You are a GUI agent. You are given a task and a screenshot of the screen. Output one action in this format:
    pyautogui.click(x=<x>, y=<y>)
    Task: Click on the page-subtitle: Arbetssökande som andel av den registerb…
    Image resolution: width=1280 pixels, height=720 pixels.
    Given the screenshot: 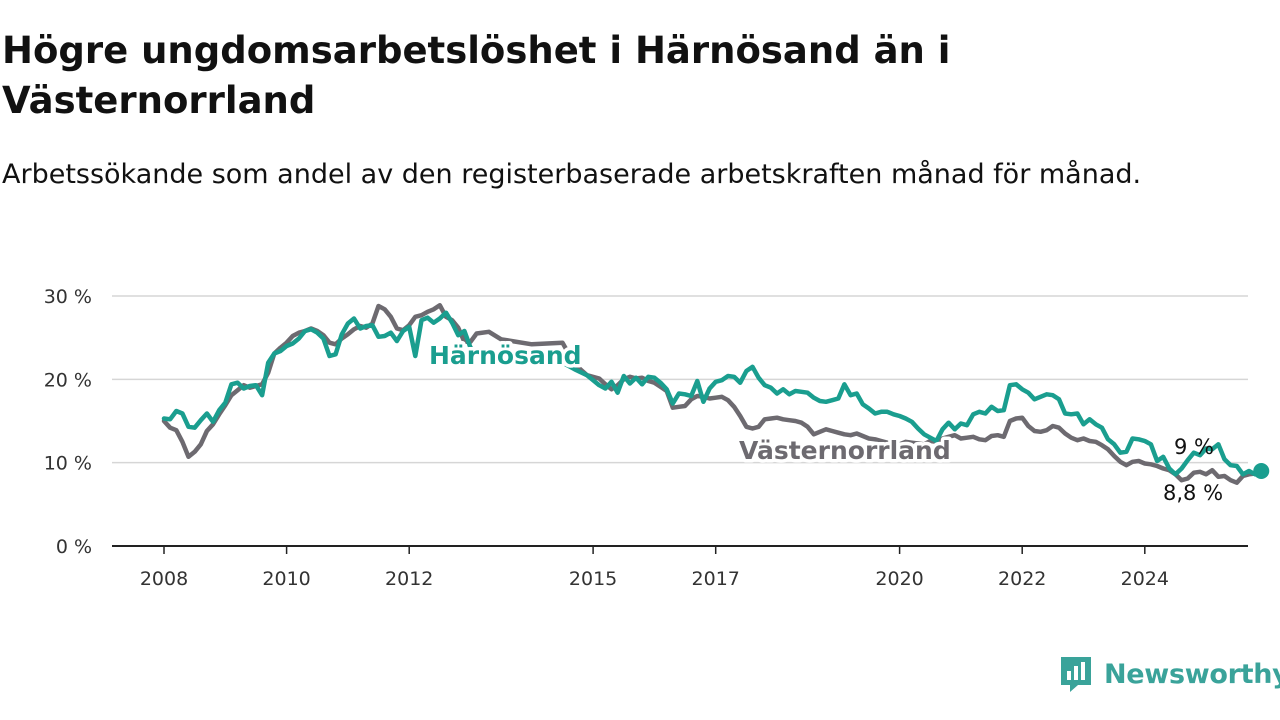 What is the action you would take?
    pyautogui.click(x=572, y=174)
    